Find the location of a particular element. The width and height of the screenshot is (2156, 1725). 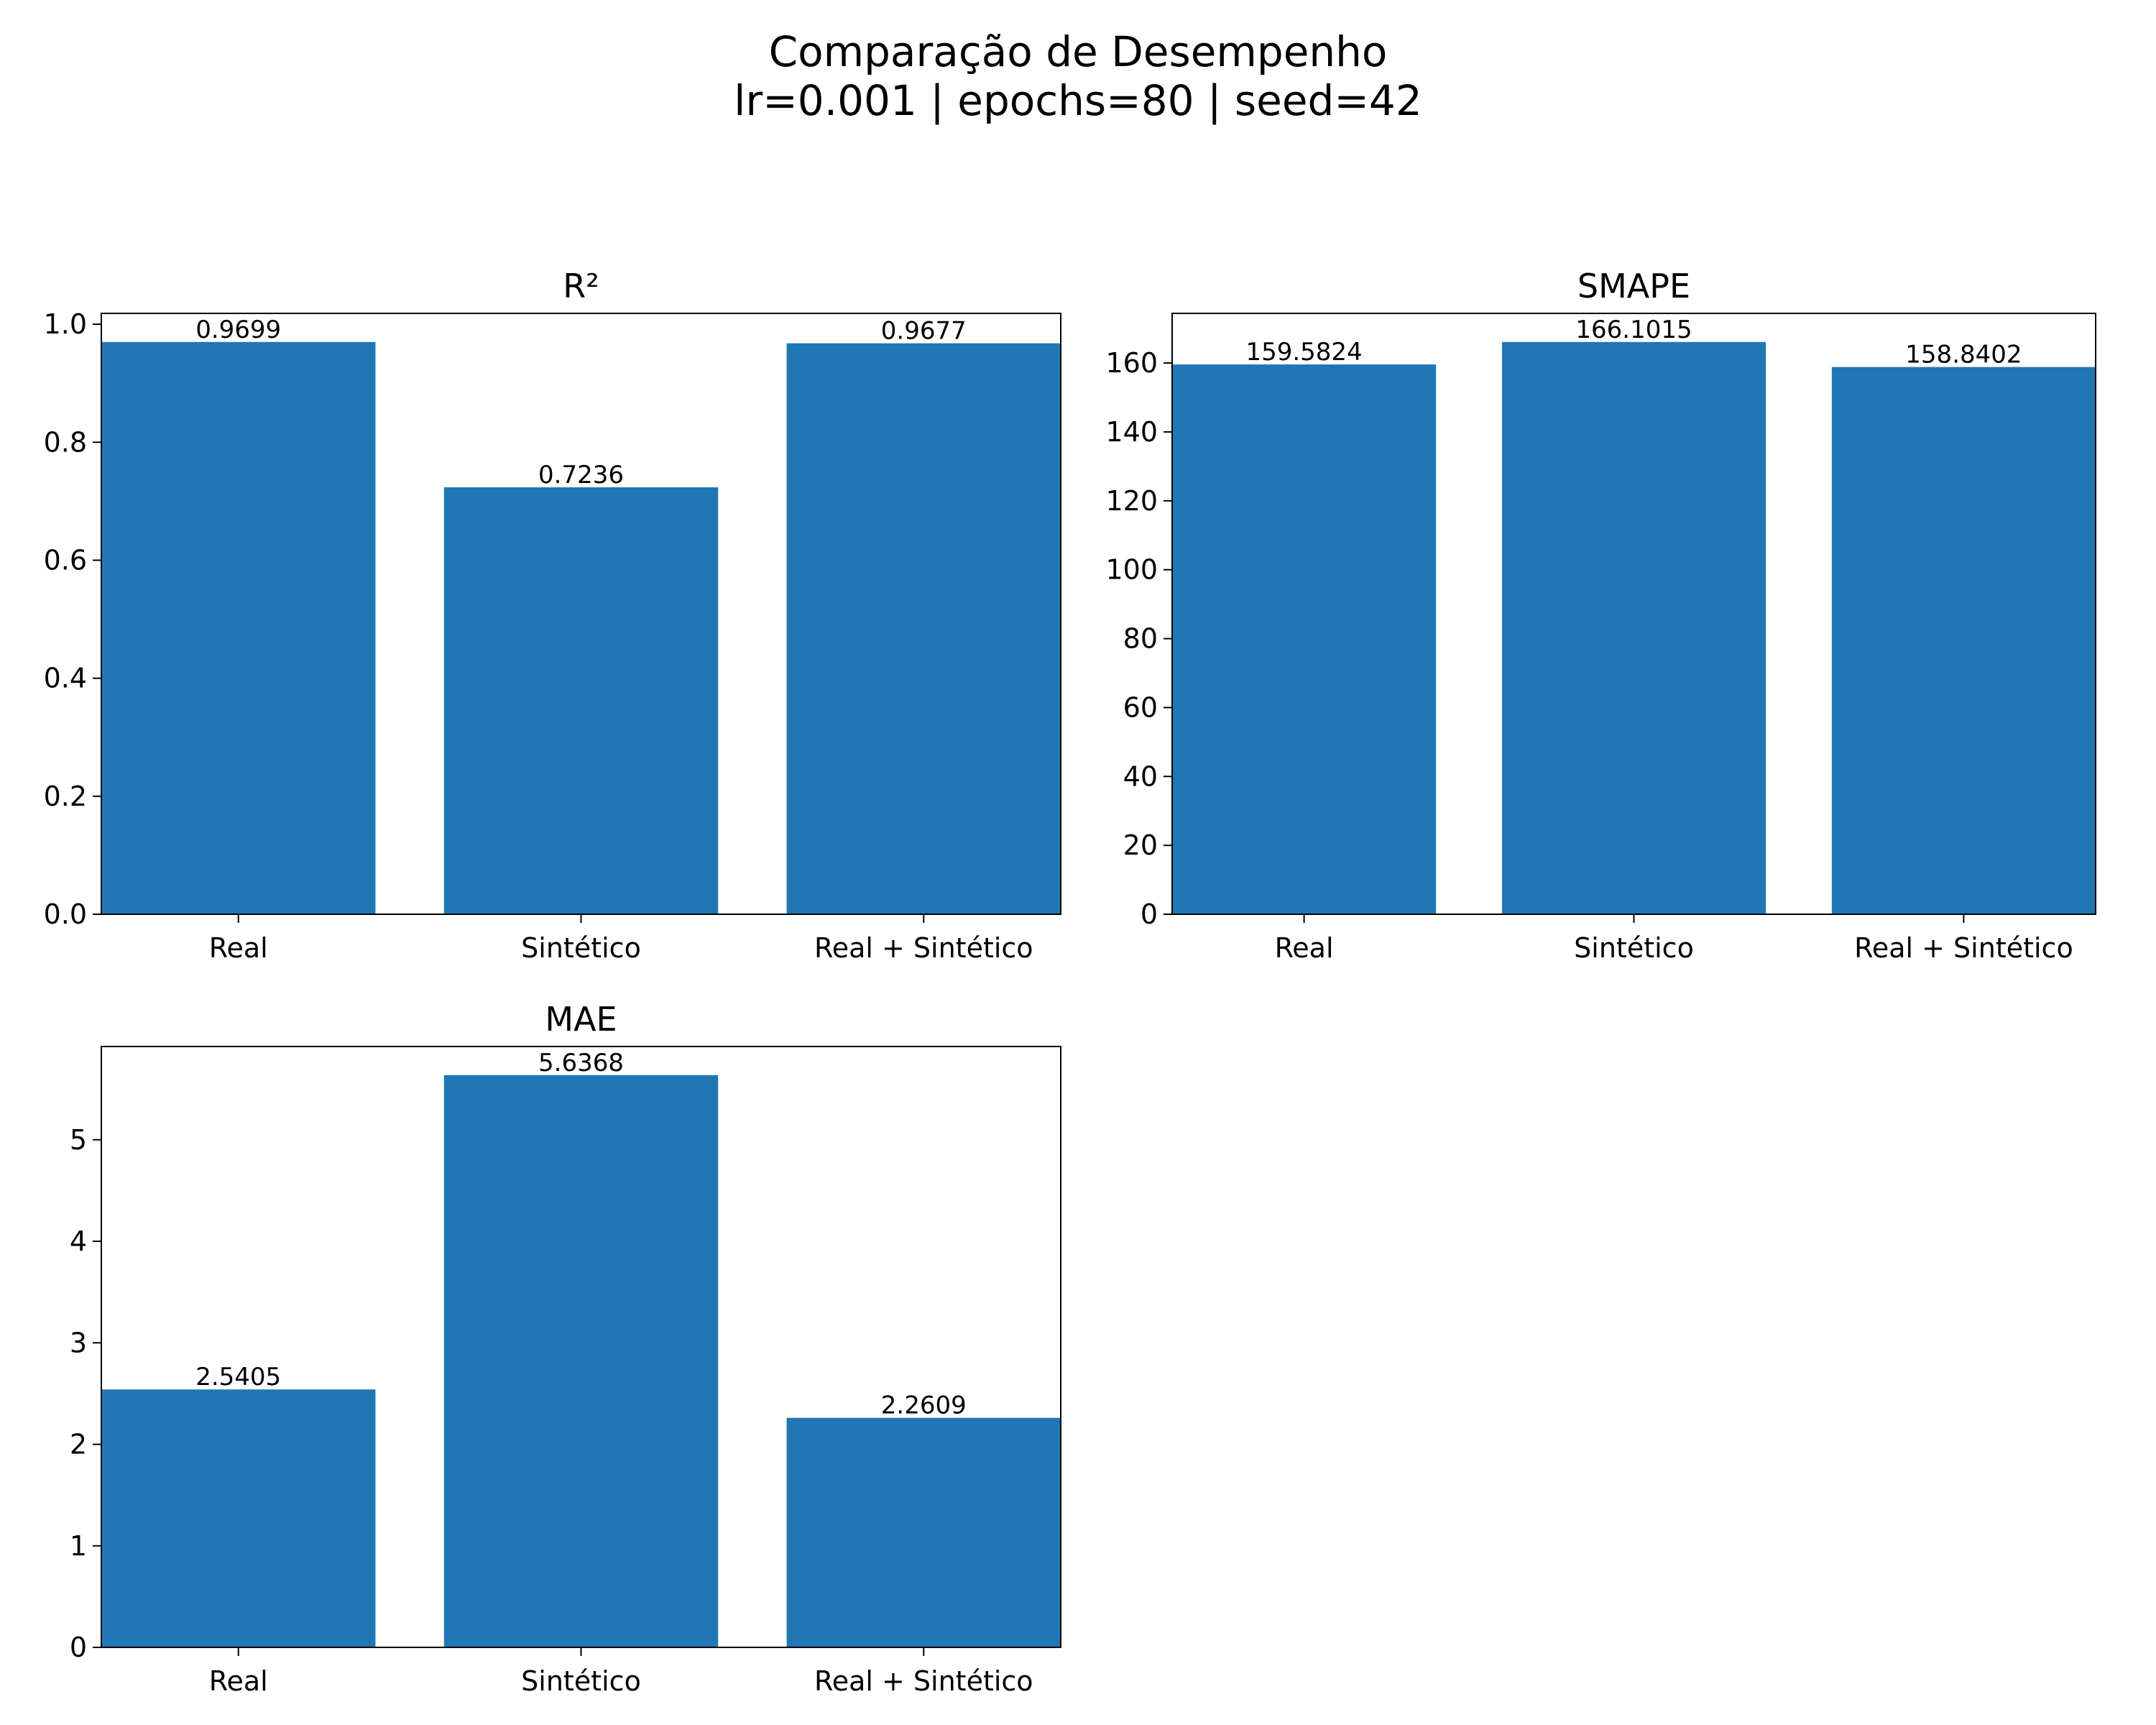

y-tick-label-r2-5: 1.0 is located at coordinates (65, 324).